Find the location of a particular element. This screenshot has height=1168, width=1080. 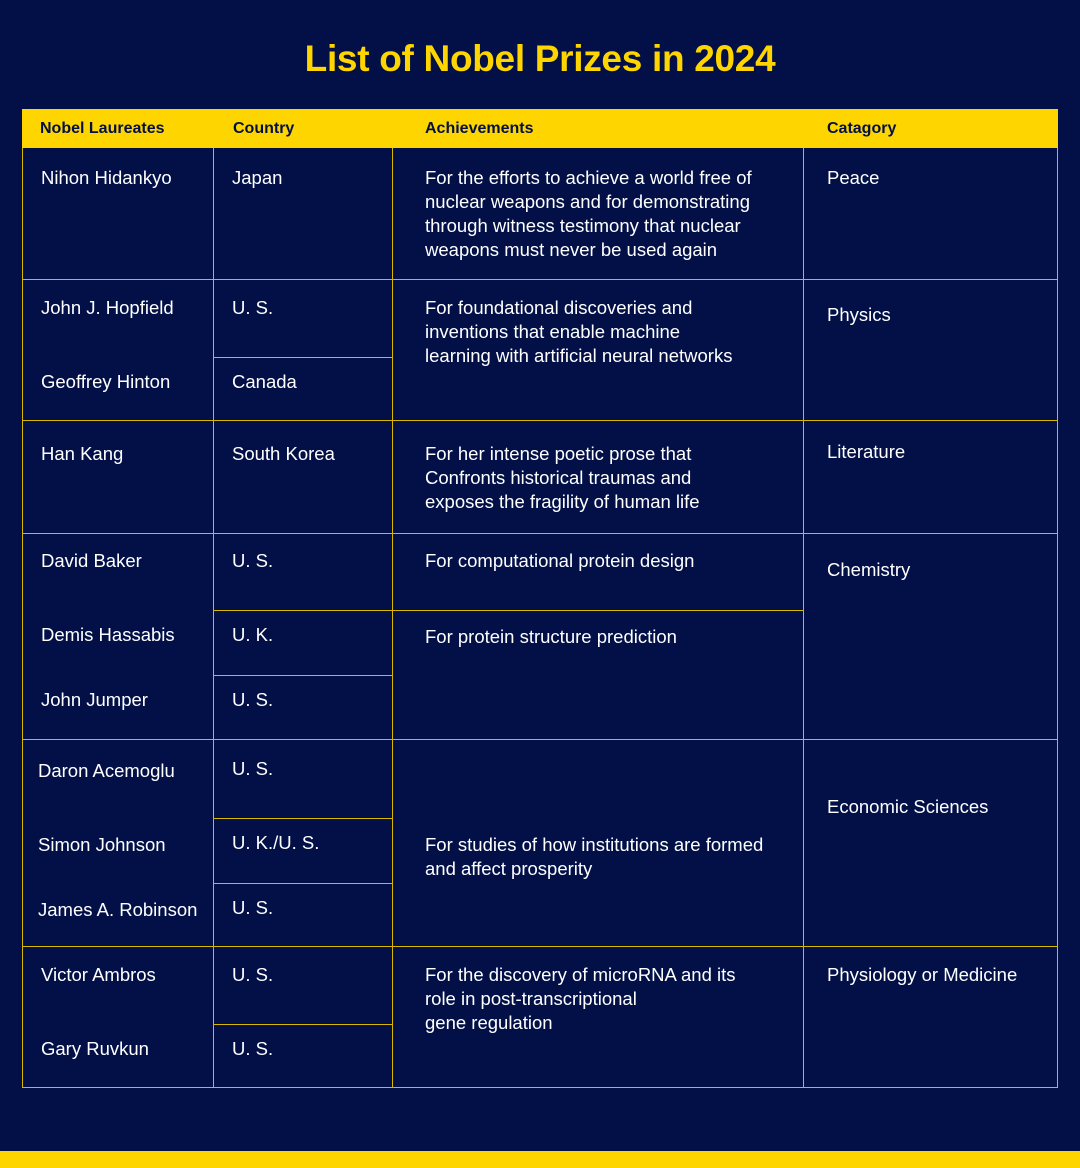

category-label: Peace is located at coordinates (853, 177).